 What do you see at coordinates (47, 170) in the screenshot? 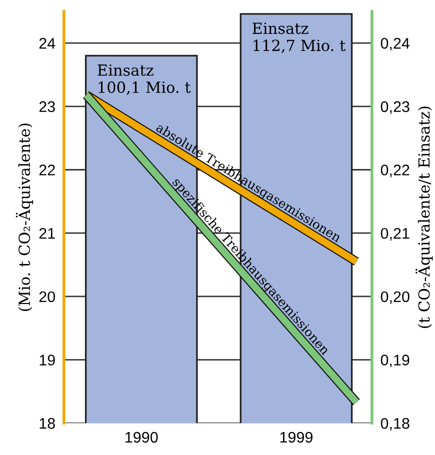
I see `y-tick-label: 22` at bounding box center [47, 170].